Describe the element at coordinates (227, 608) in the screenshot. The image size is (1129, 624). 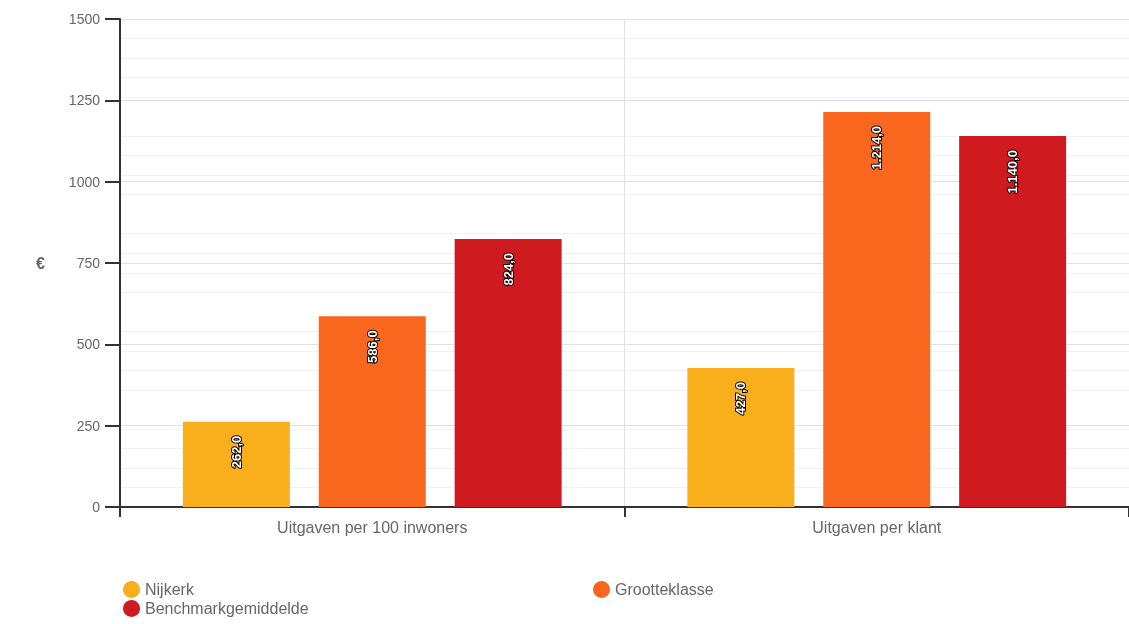
I see `legend-label: Benchmarkgemiddelde` at that location.